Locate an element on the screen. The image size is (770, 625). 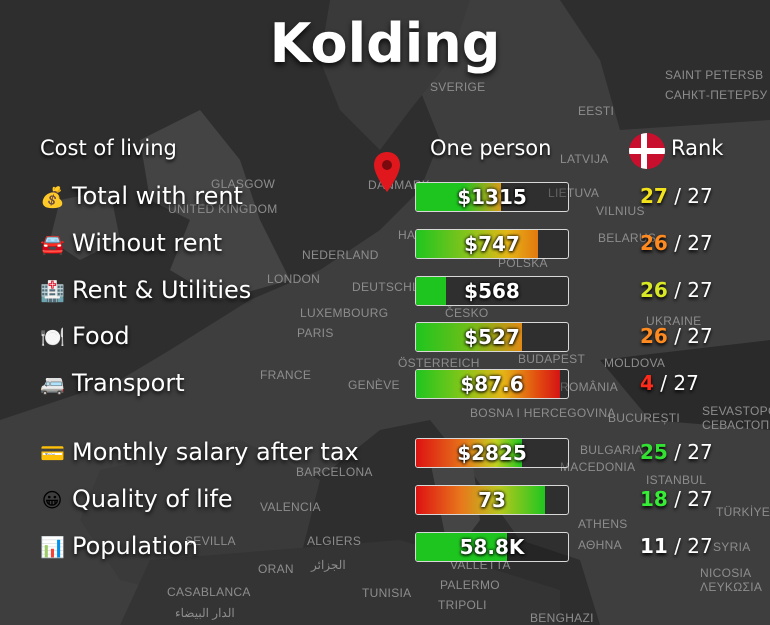
stat-label: Quality of life is located at coordinates (152, 499).